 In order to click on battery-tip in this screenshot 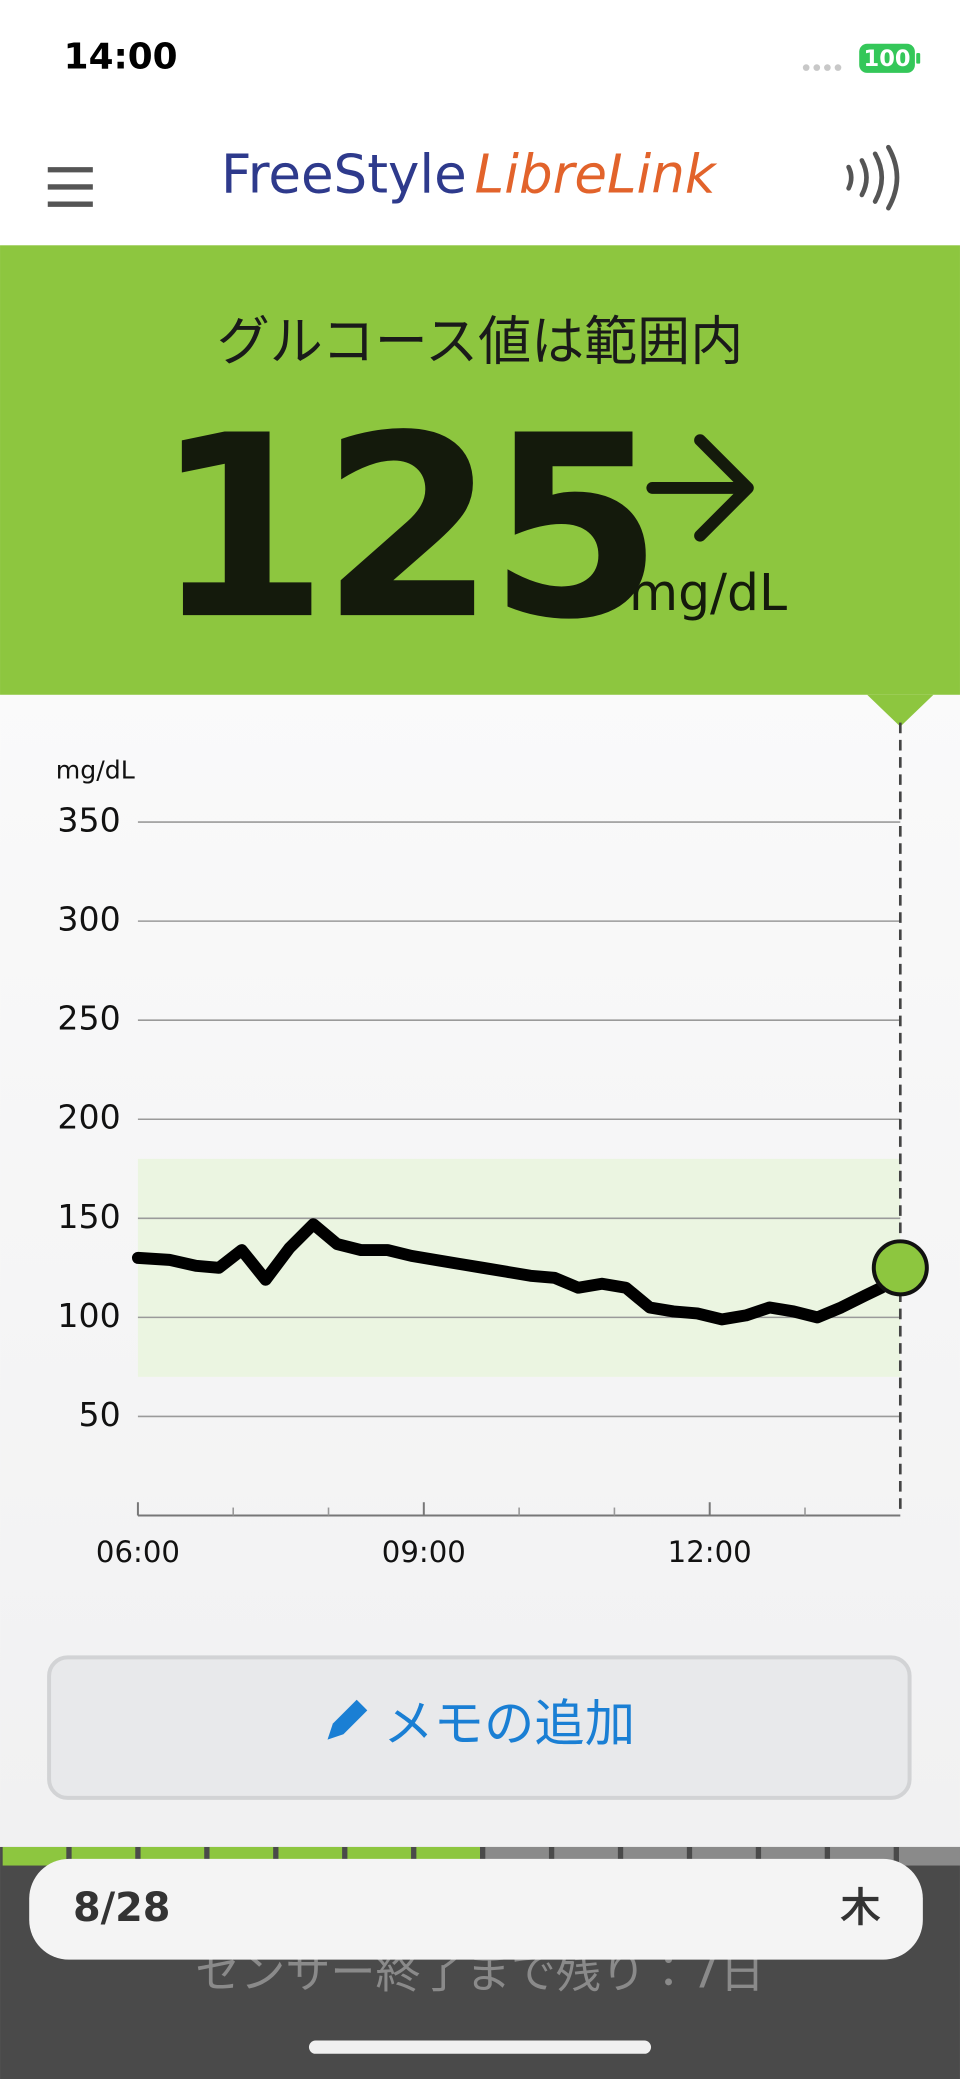, I will do `click(918, 58)`.